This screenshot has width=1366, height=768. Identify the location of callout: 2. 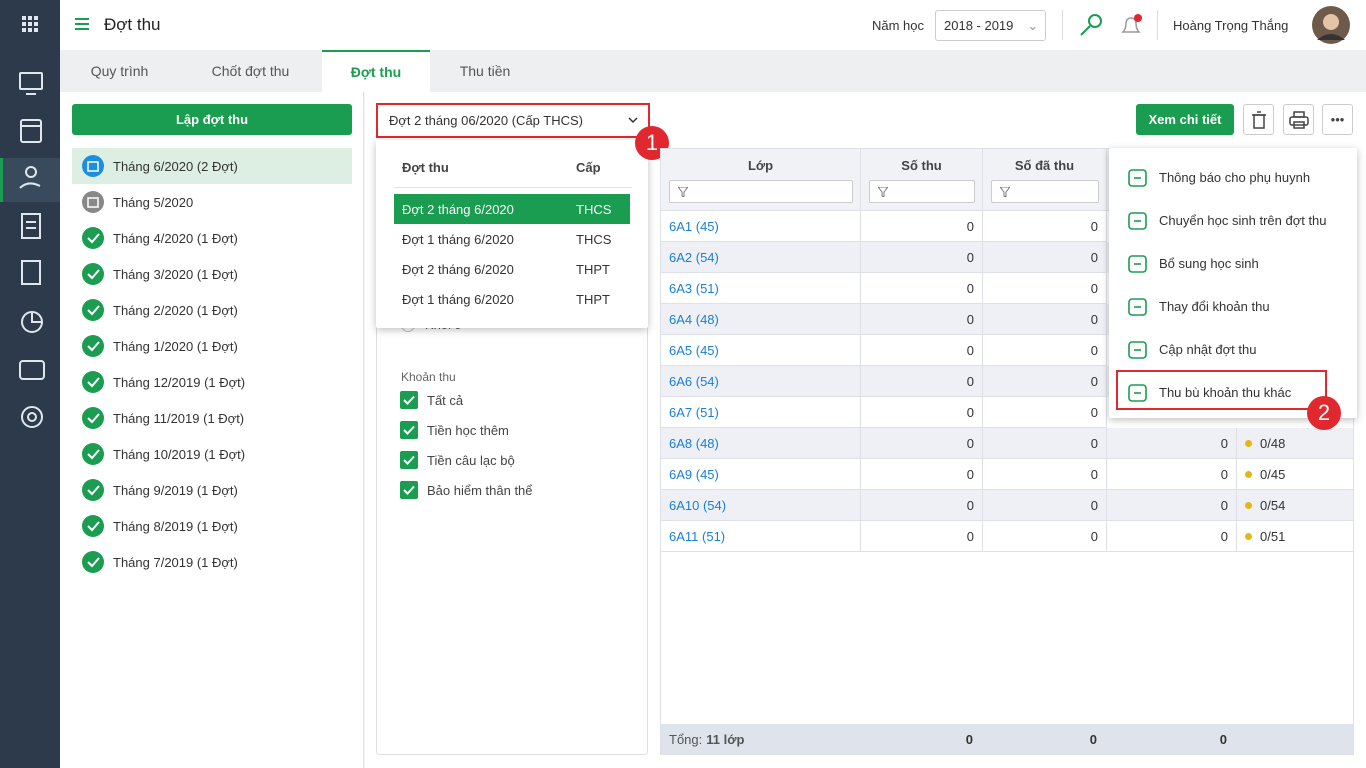
(1324, 413).